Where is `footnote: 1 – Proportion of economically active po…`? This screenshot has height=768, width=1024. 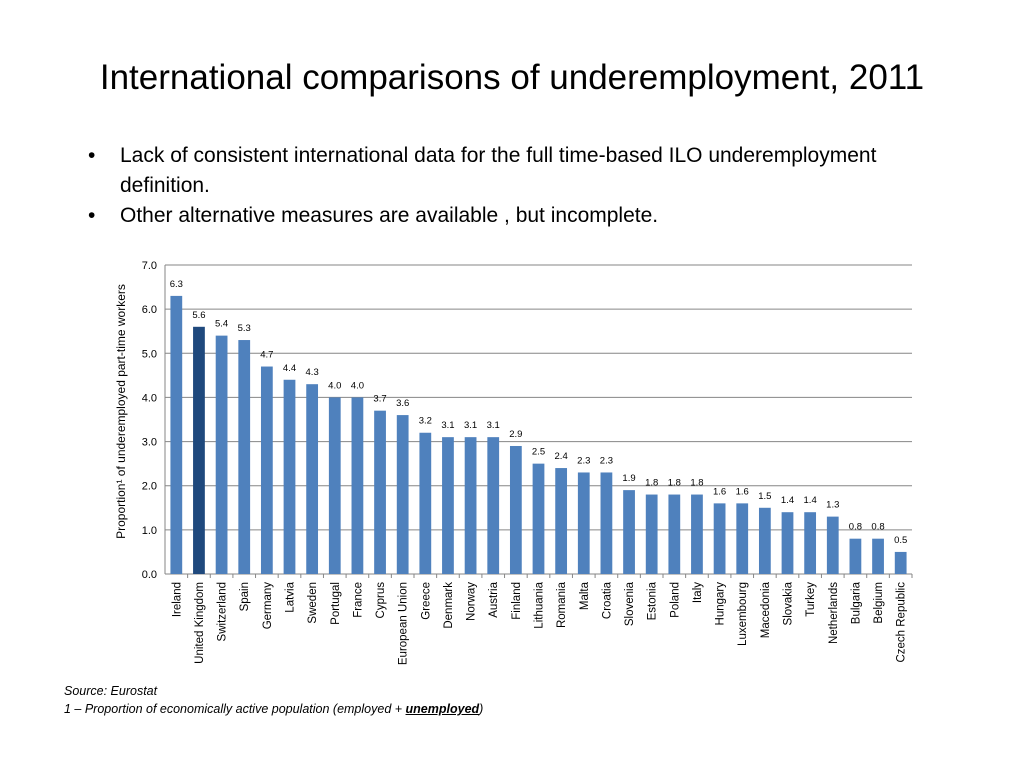 footnote: 1 – Proportion of economically active po… is located at coordinates (273, 709).